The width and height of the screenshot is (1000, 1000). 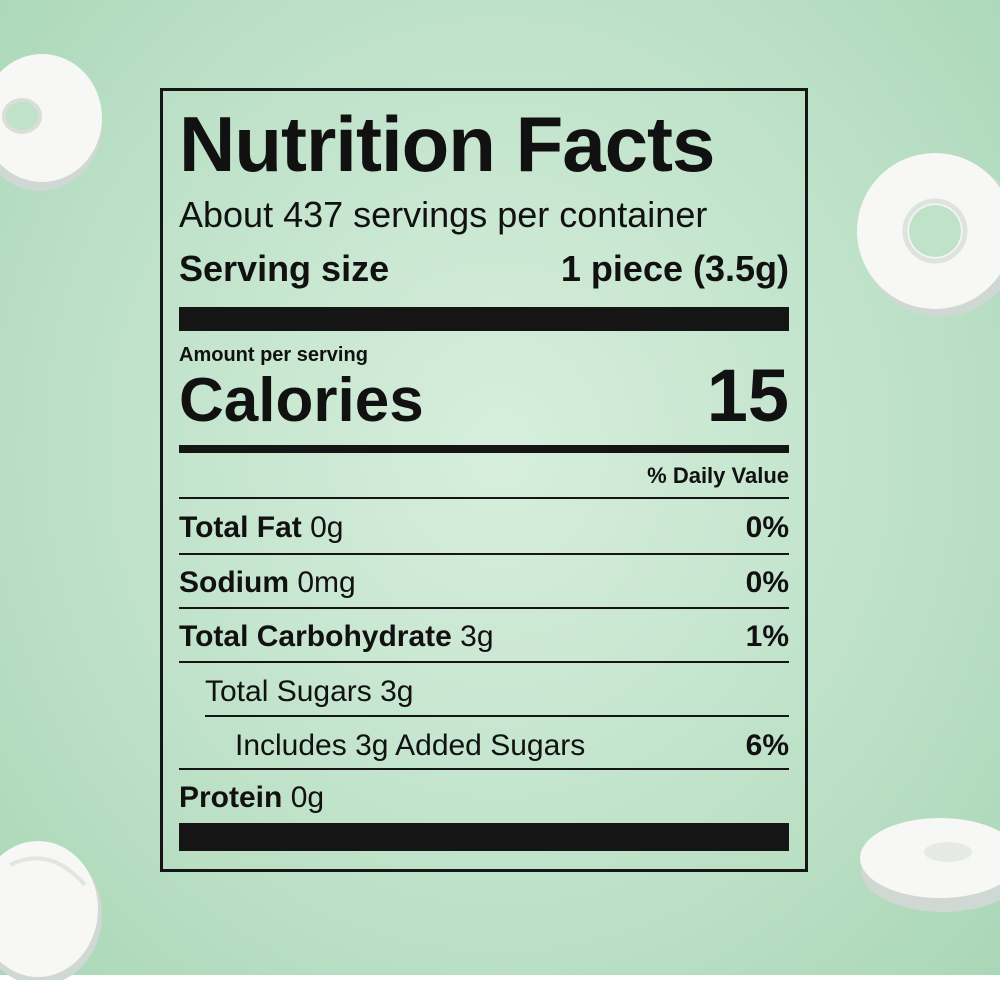 I want to click on nutrient-row: Total Carbohydrate 3g 1%, so click(x=484, y=637).